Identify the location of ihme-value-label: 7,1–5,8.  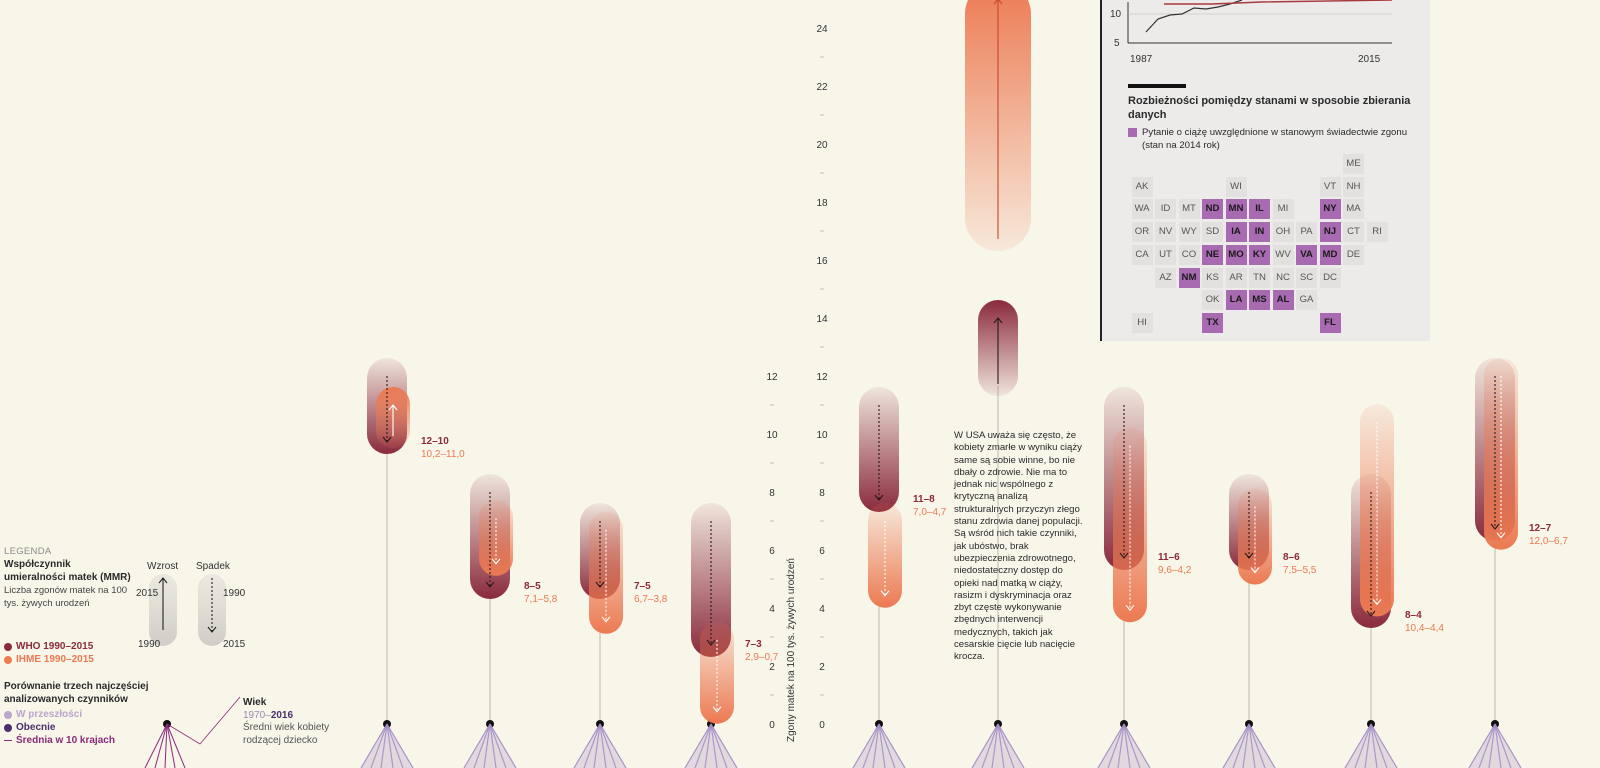
(541, 599).